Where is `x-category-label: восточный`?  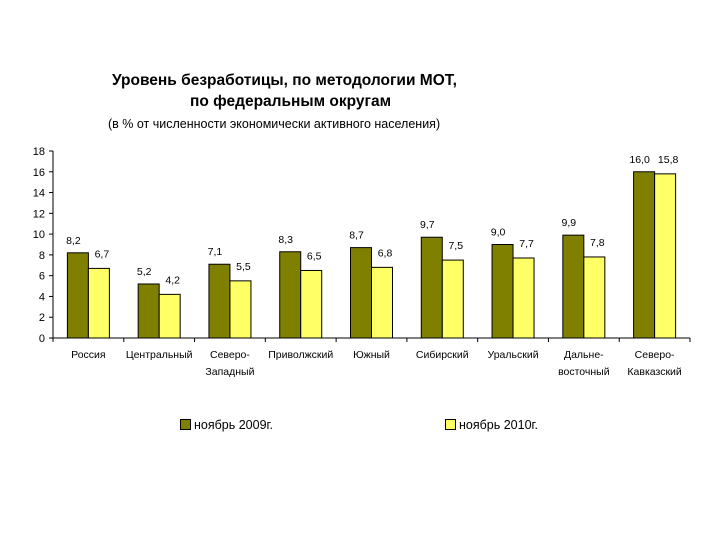 x-category-label: восточный is located at coordinates (584, 372).